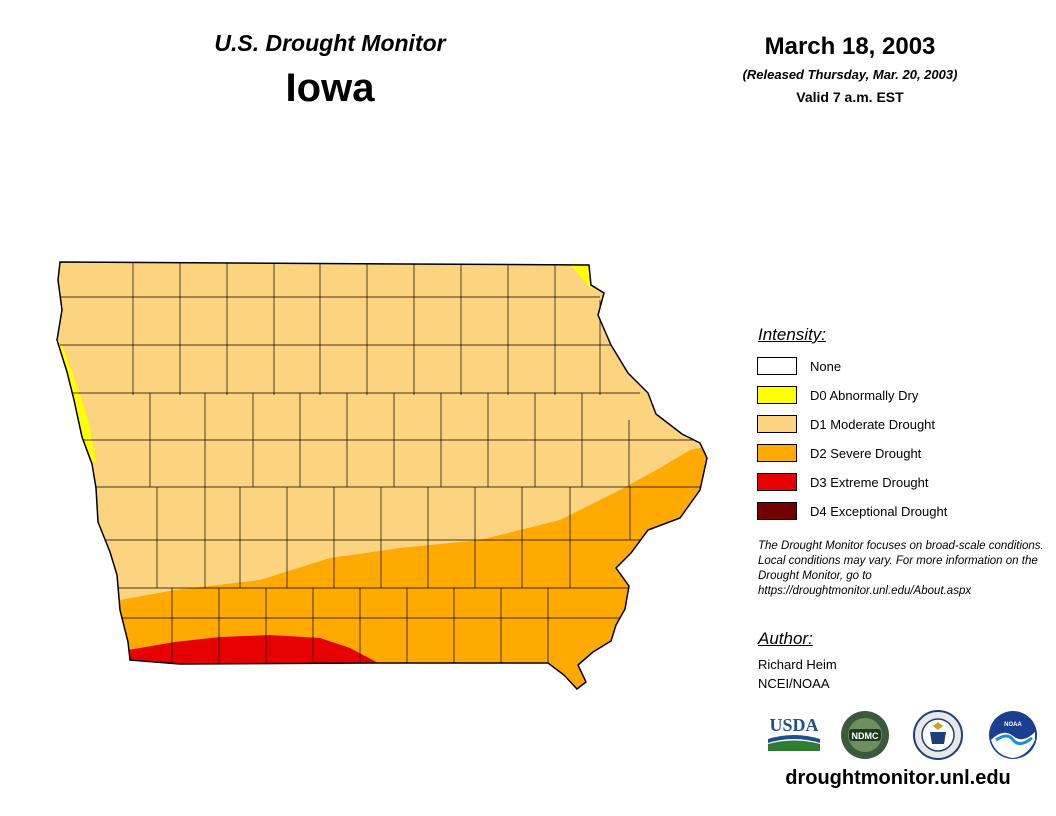  What do you see at coordinates (869, 482) in the screenshot?
I see `legend-label: D3 Extreme Drought` at bounding box center [869, 482].